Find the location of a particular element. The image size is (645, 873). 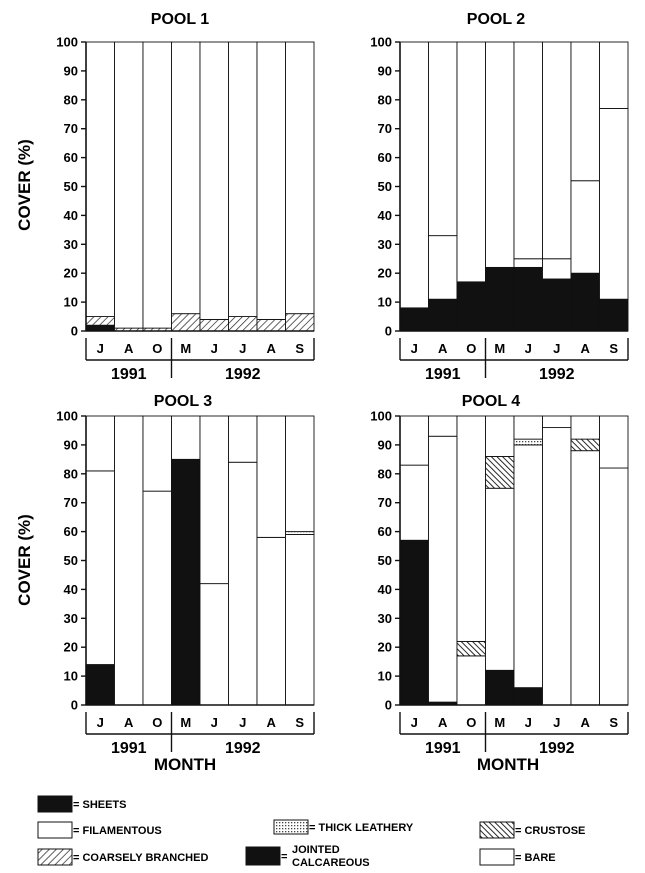

legend-label-crustose: = CRUSTOSE is located at coordinates (550, 831).